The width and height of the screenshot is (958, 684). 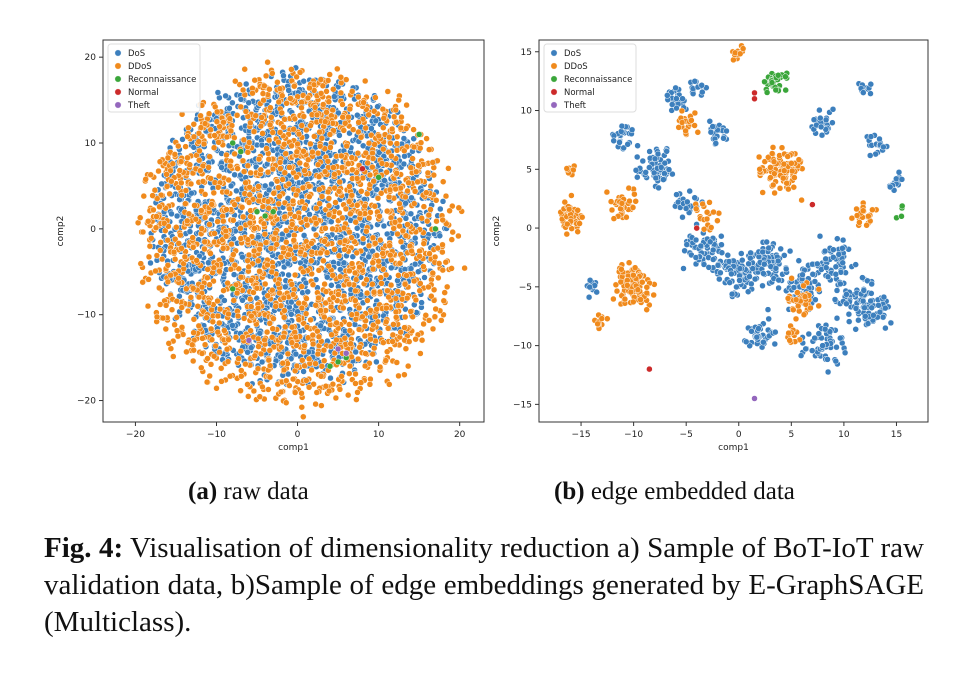 What do you see at coordinates (338, 362) in the screenshot?
I see `point-reconnaissance` at bounding box center [338, 362].